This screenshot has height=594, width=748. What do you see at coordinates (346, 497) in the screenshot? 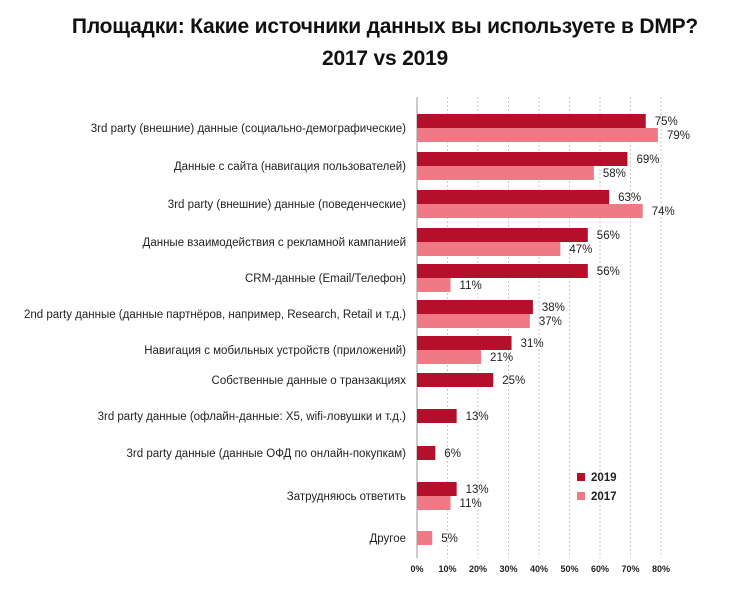
I see `category-label: Затрудняюсь ответить` at bounding box center [346, 497].